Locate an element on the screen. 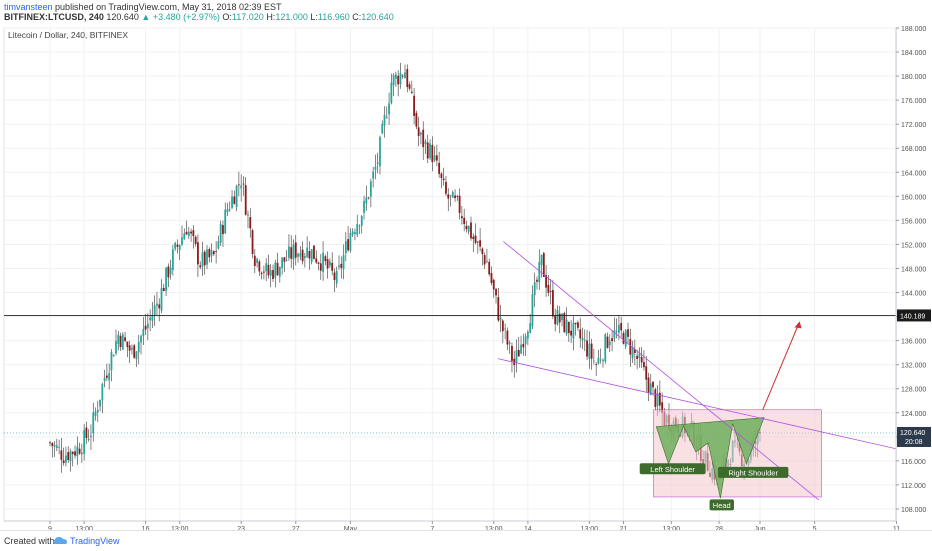 The width and height of the screenshot is (932, 551). price-tick-label: 156.000 is located at coordinates (913, 221).